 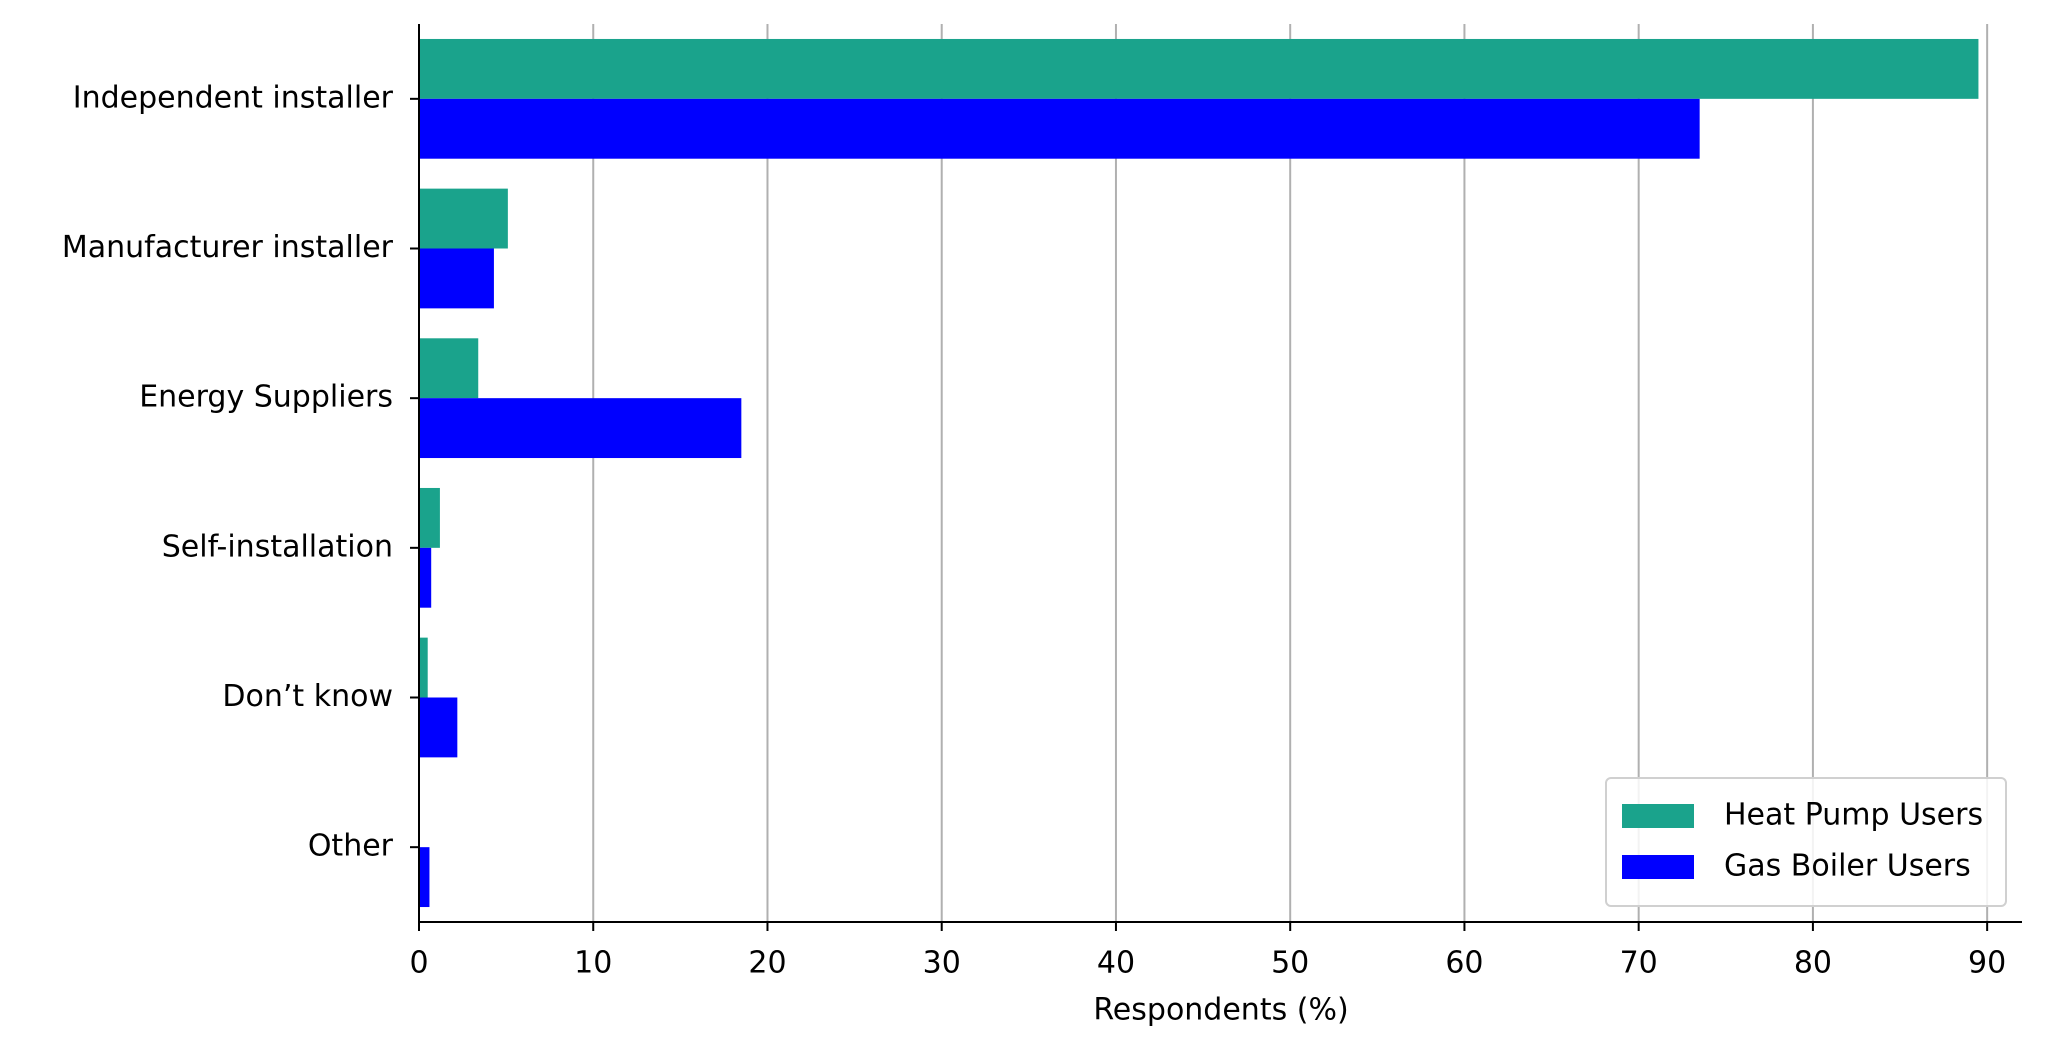 What do you see at coordinates (767, 963) in the screenshot?
I see `x-tick-label: 20` at bounding box center [767, 963].